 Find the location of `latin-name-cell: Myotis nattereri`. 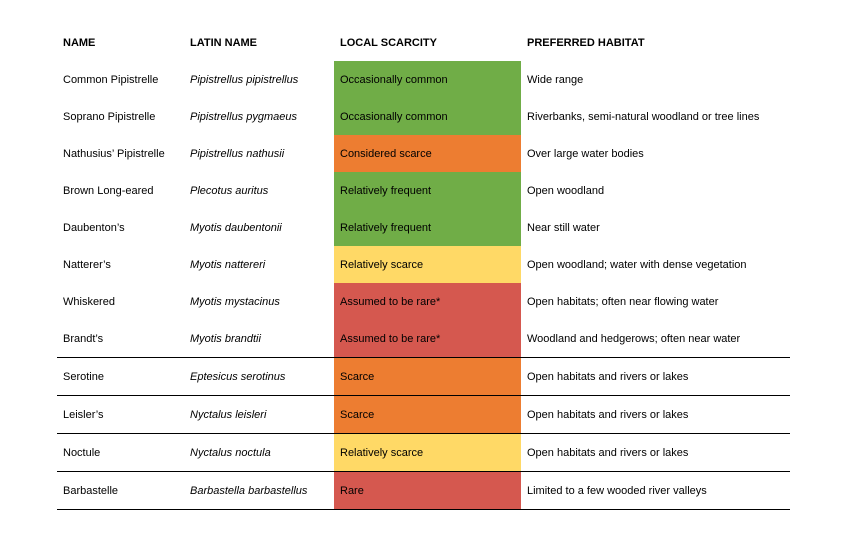

latin-name-cell: Myotis nattereri is located at coordinates (228, 264).